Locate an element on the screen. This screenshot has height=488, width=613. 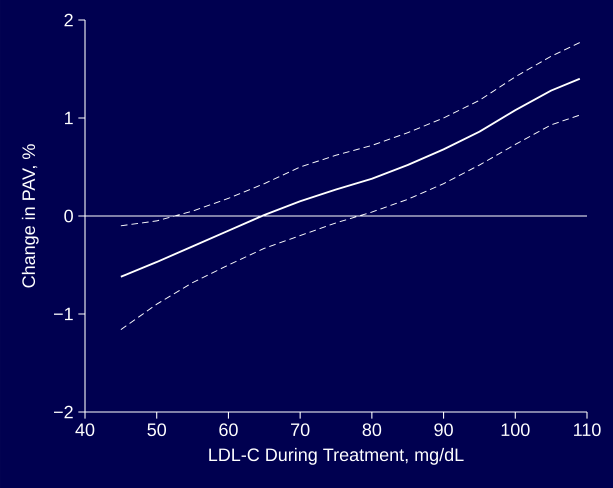
x-axis-title: LDL-C During Treatment, mg/dL is located at coordinates (336, 456).